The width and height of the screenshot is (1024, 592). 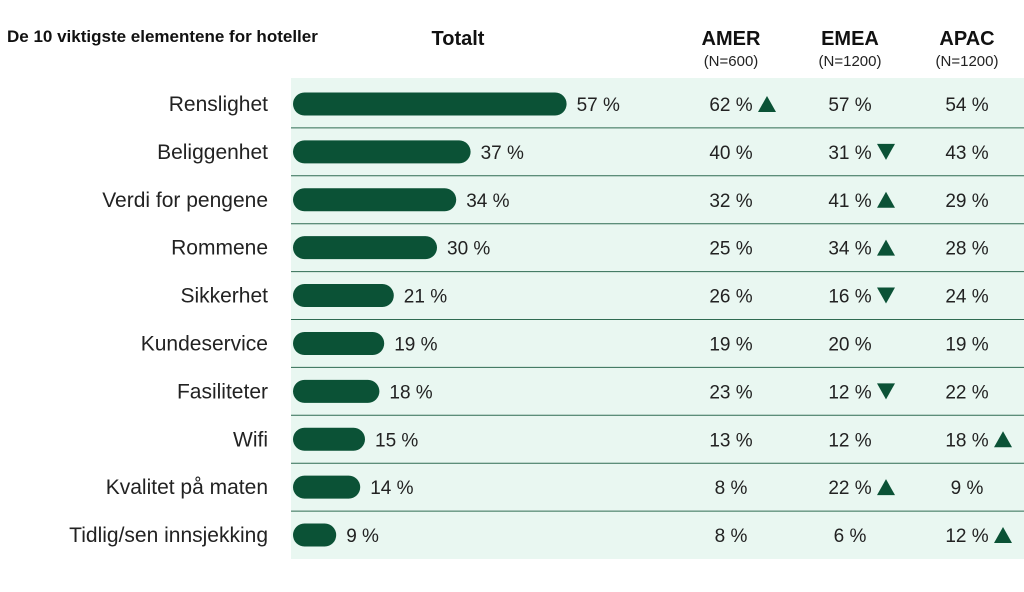 I want to click on category-label: Kundeservice, so click(x=204, y=343).